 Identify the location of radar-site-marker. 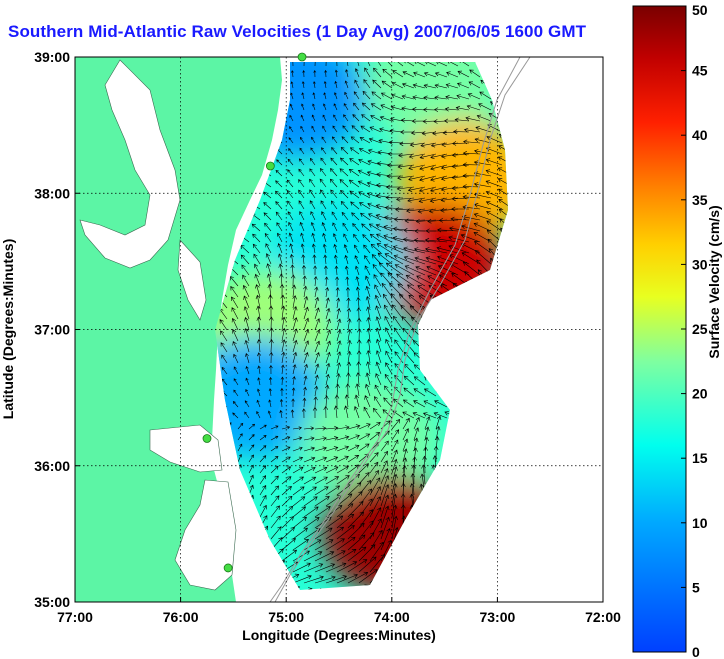
(270, 166).